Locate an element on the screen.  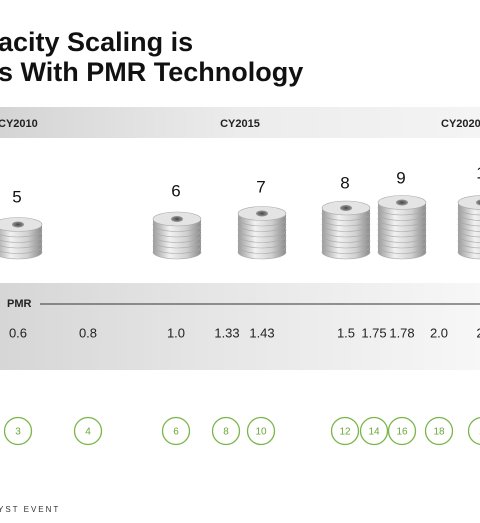
platter-count: 1 is located at coordinates (478, 172).